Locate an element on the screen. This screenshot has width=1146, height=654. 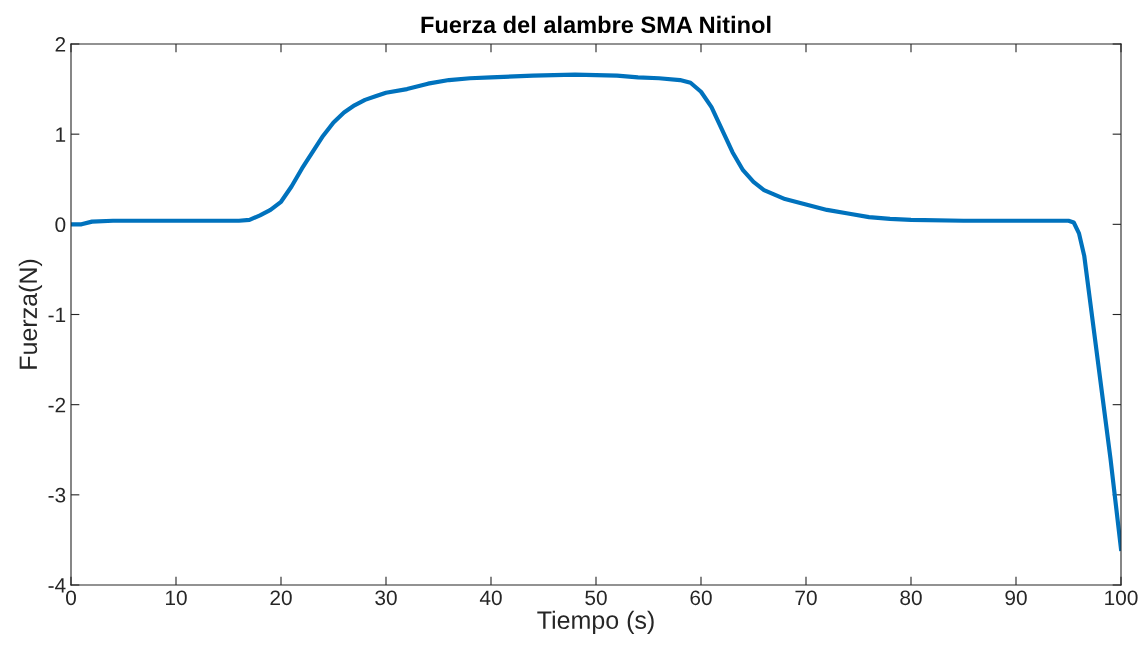
x-tick-label: 40 is located at coordinates (490, 598).